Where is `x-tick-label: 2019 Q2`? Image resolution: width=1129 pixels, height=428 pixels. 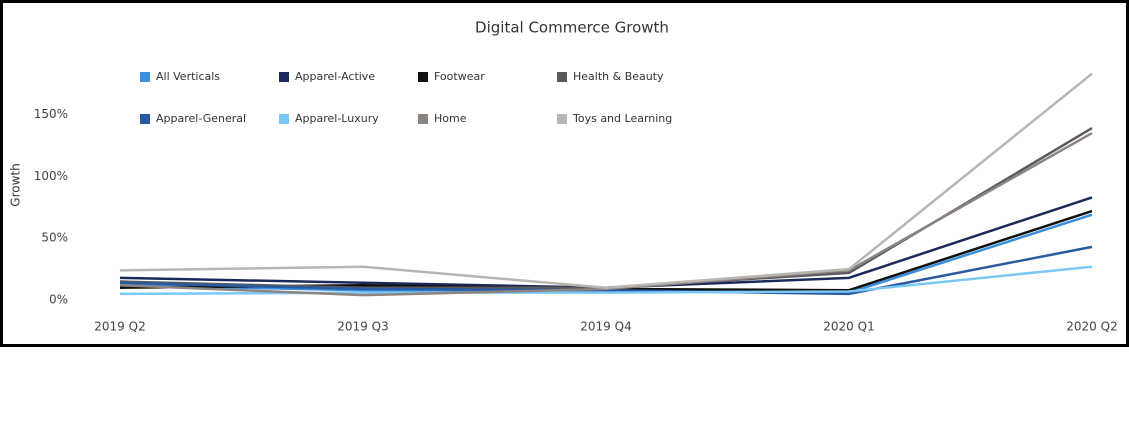 x-tick-label: 2019 Q2 is located at coordinates (119, 327).